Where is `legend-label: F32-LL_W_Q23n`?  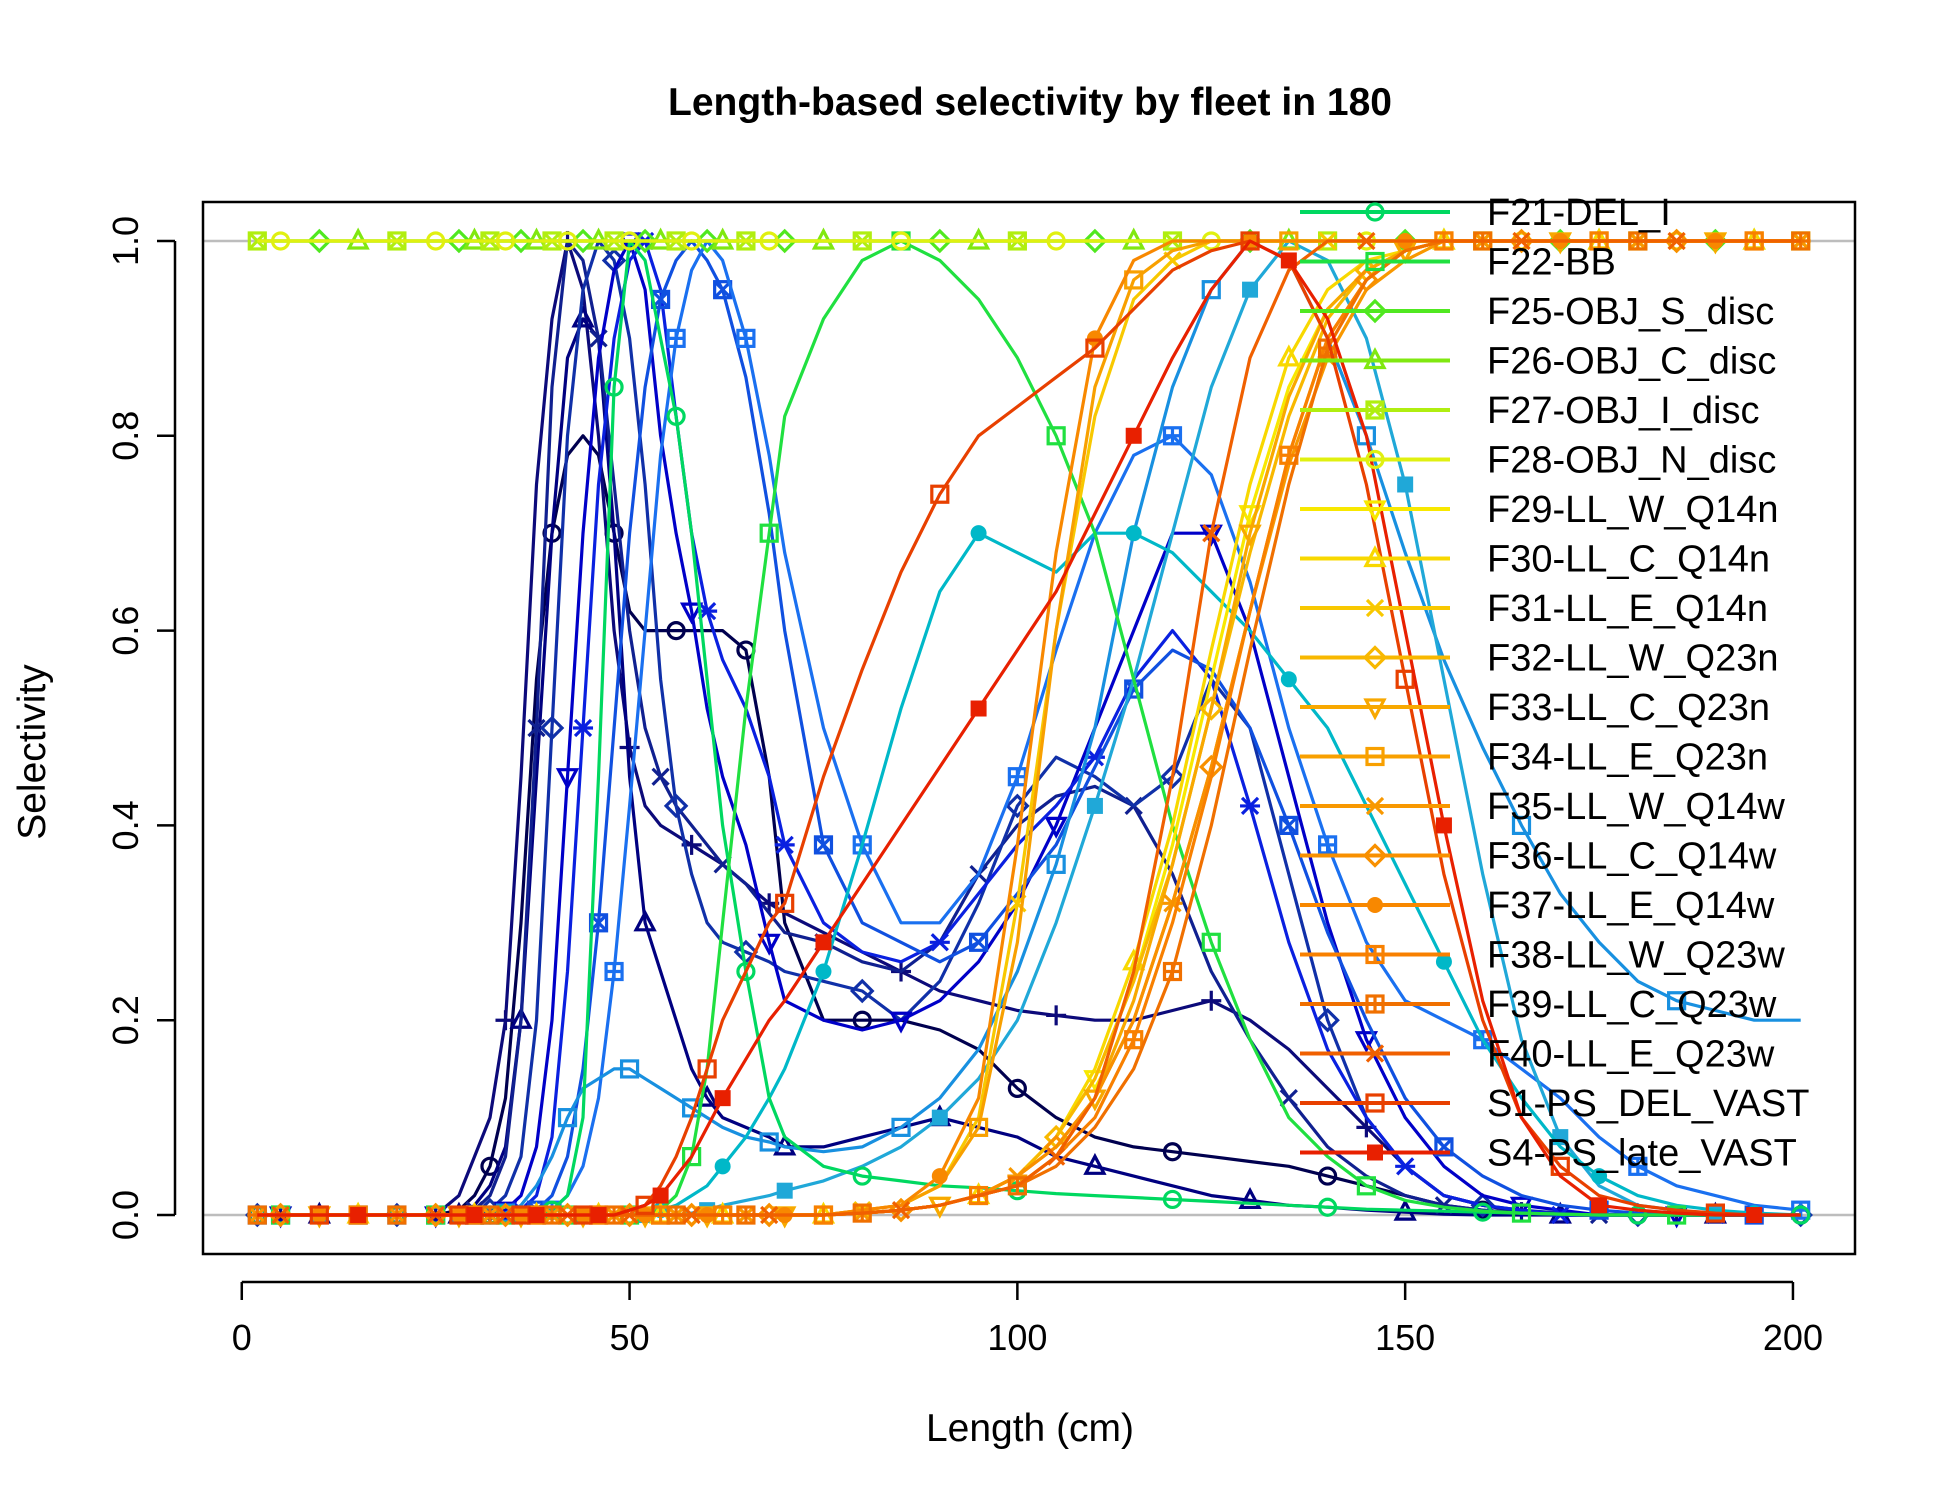 legend-label: F32-LL_W_Q23n is located at coordinates (1633, 659).